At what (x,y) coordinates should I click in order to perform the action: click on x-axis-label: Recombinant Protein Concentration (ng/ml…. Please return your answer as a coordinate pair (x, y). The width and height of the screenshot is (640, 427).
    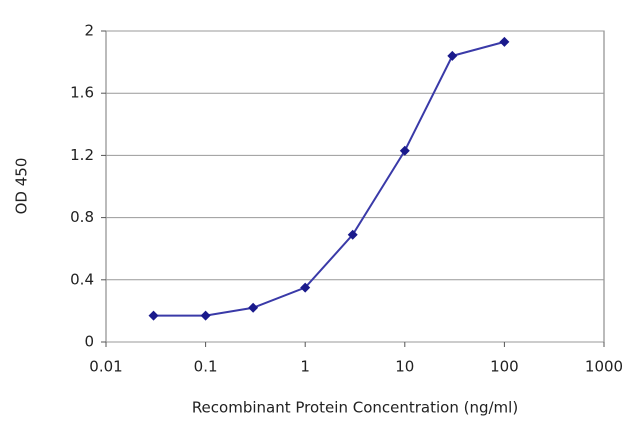
    Looking at the image, I should click on (355, 408).